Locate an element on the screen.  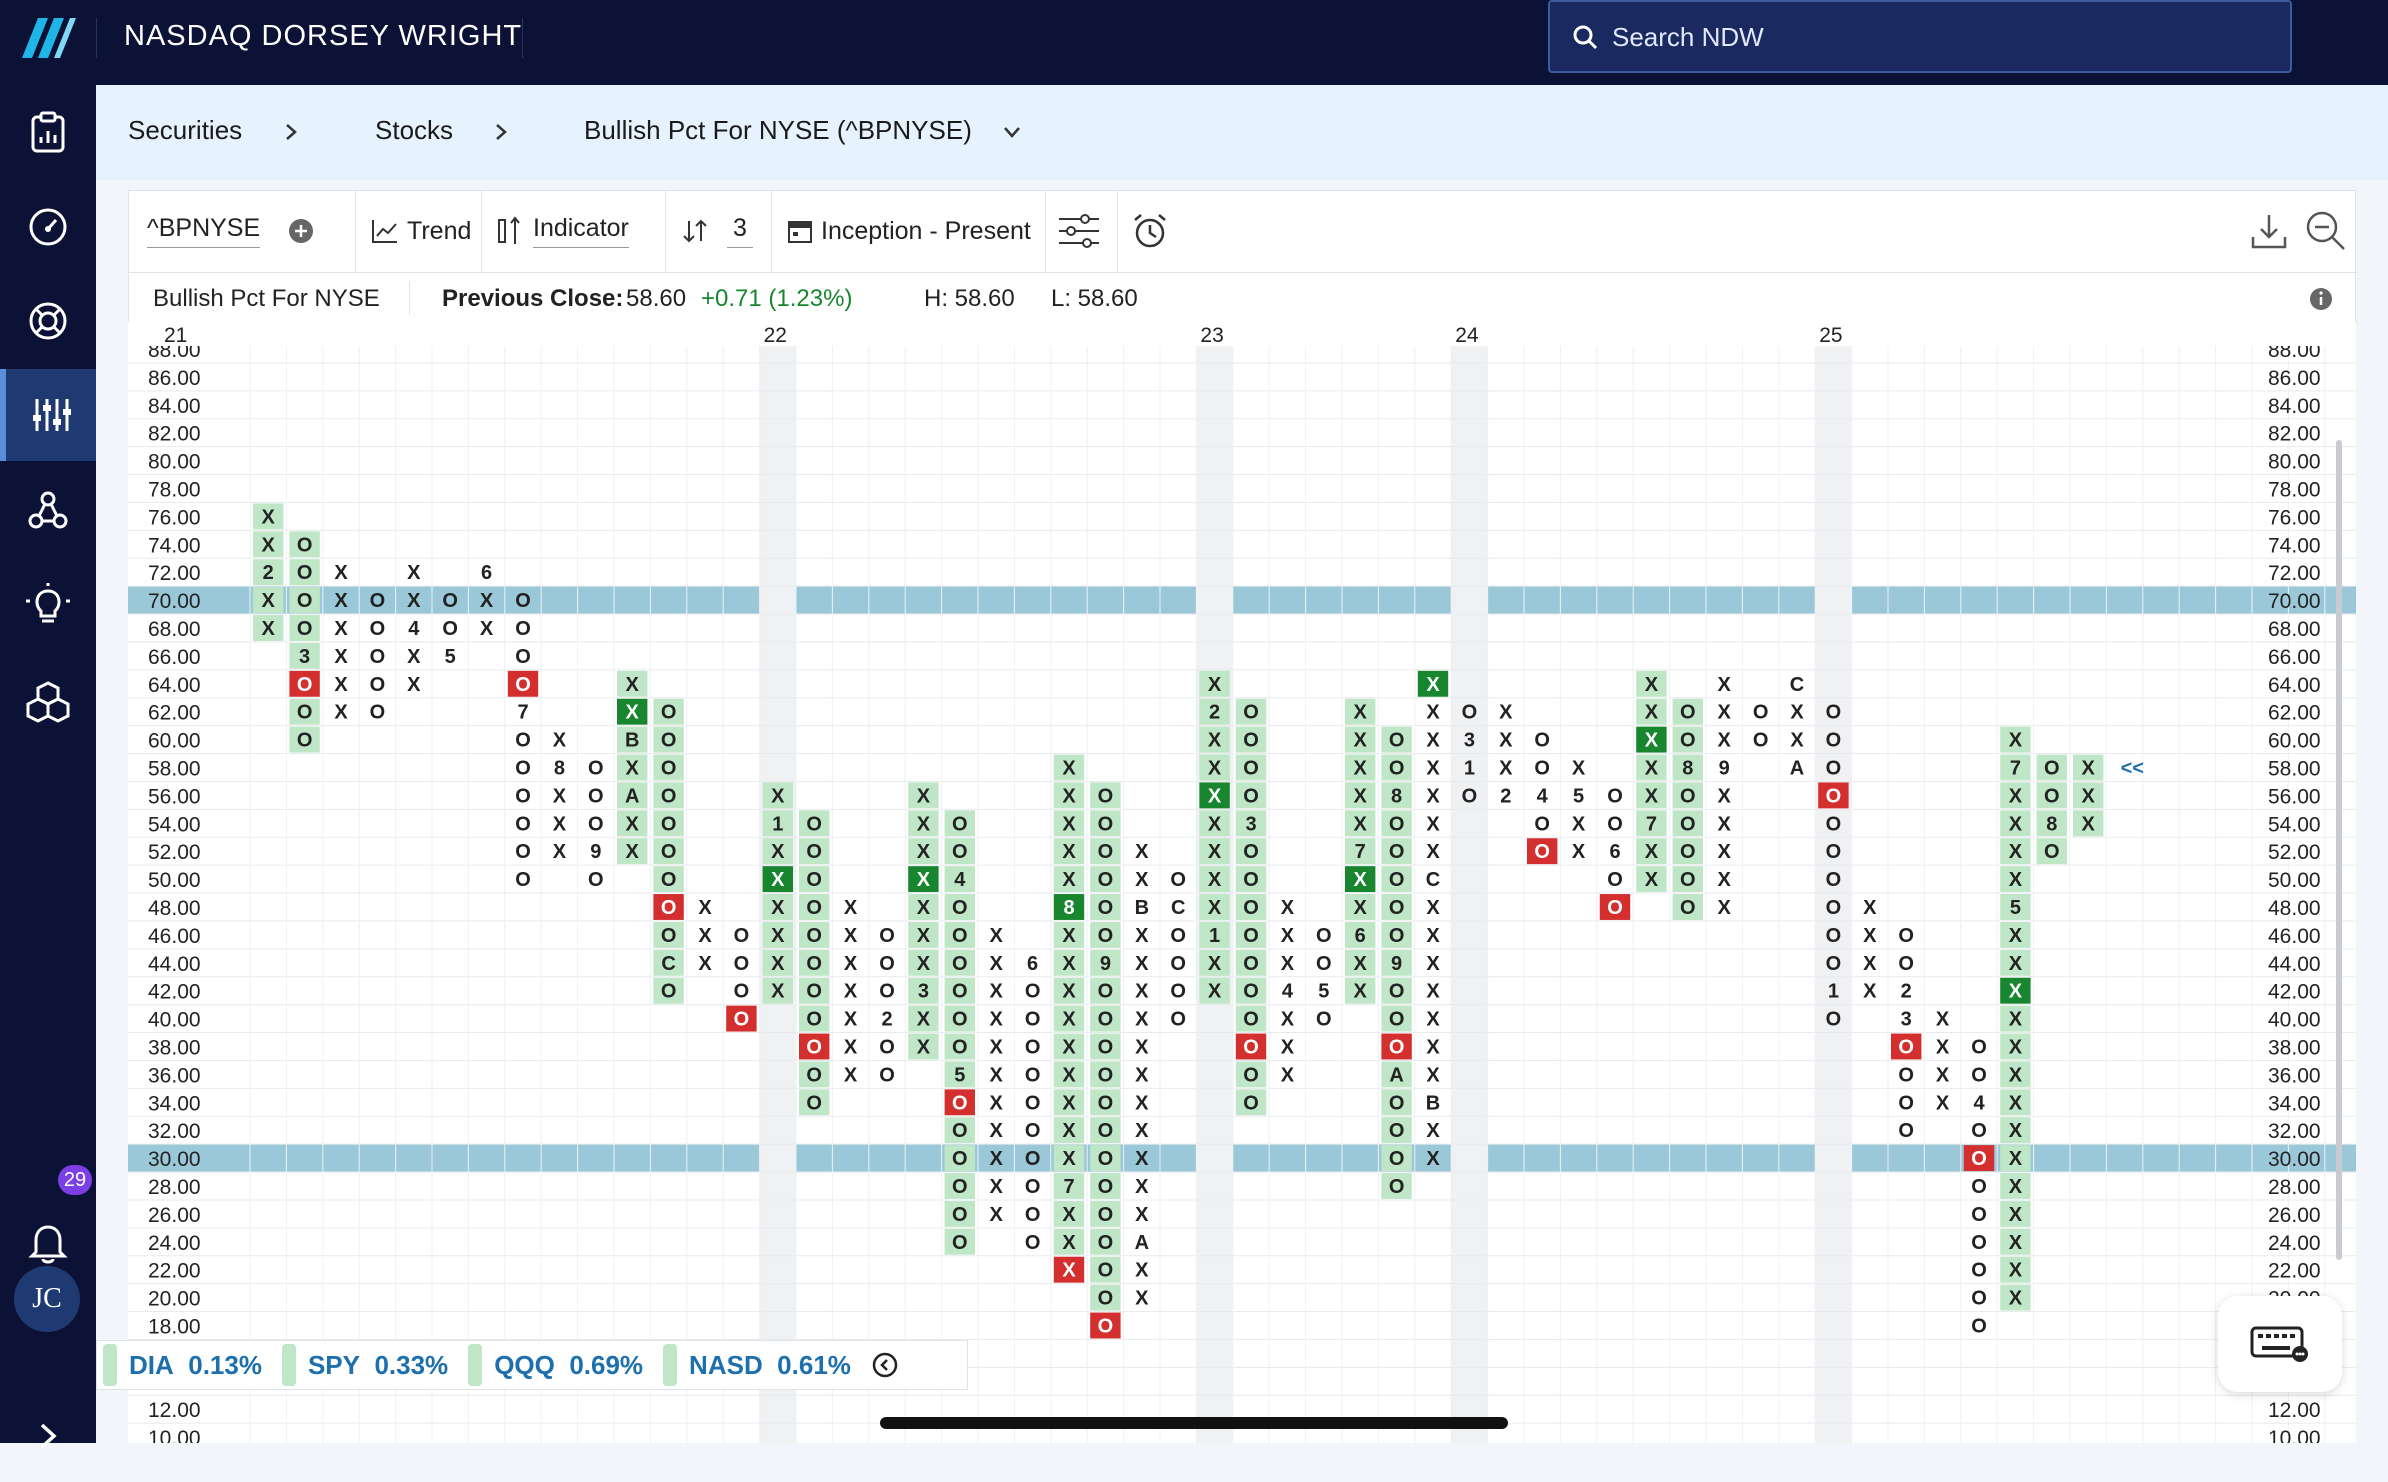
keyboard-icon is located at coordinates (2279, 1344).